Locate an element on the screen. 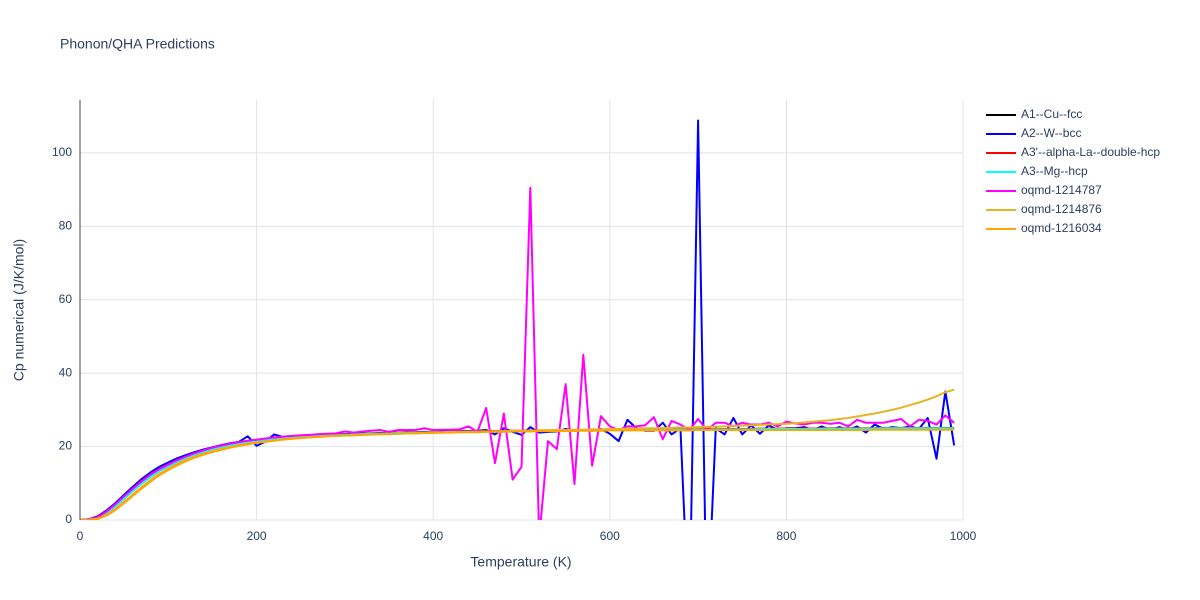 The height and width of the screenshot is (600, 1200). legend-item: A2--W--bcc is located at coordinates (1033, 133).